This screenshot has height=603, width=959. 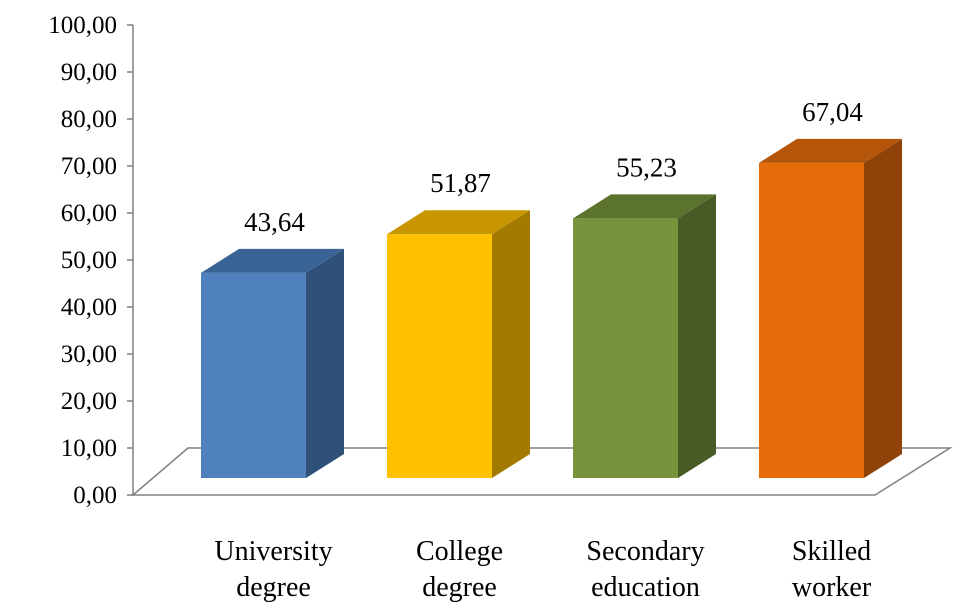 What do you see at coordinates (89, 119) in the screenshot?
I see `y-tick-label: 80,00` at bounding box center [89, 119].